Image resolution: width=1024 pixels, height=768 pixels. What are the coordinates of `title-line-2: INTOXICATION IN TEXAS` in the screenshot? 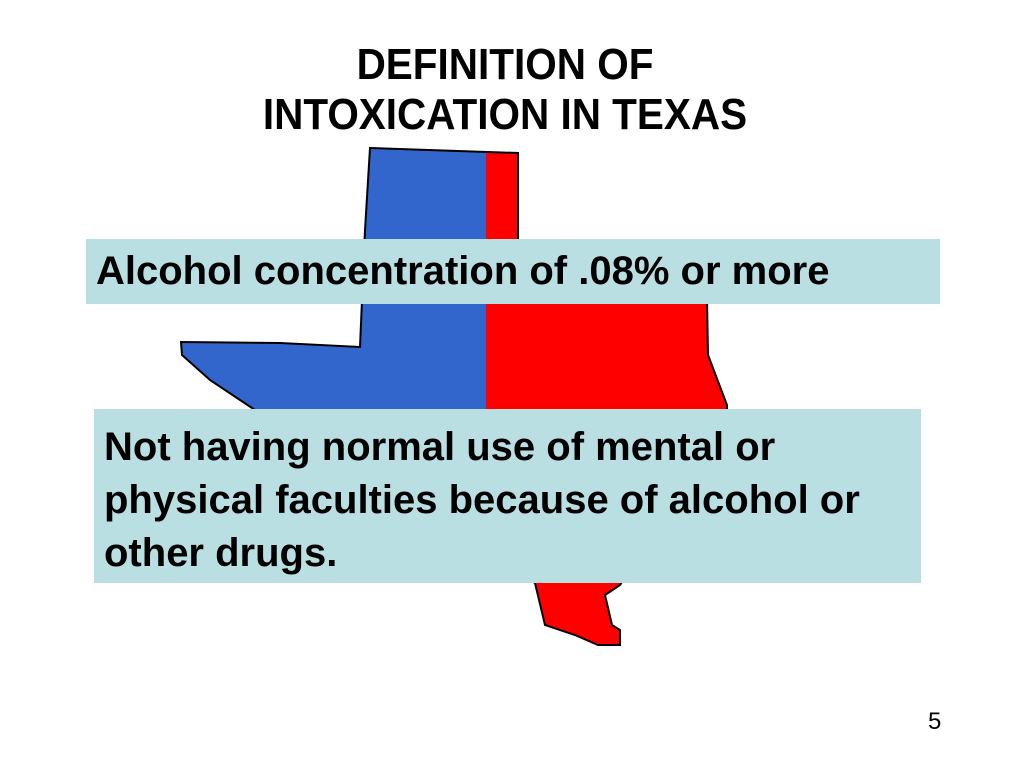 It's located at (505, 114).